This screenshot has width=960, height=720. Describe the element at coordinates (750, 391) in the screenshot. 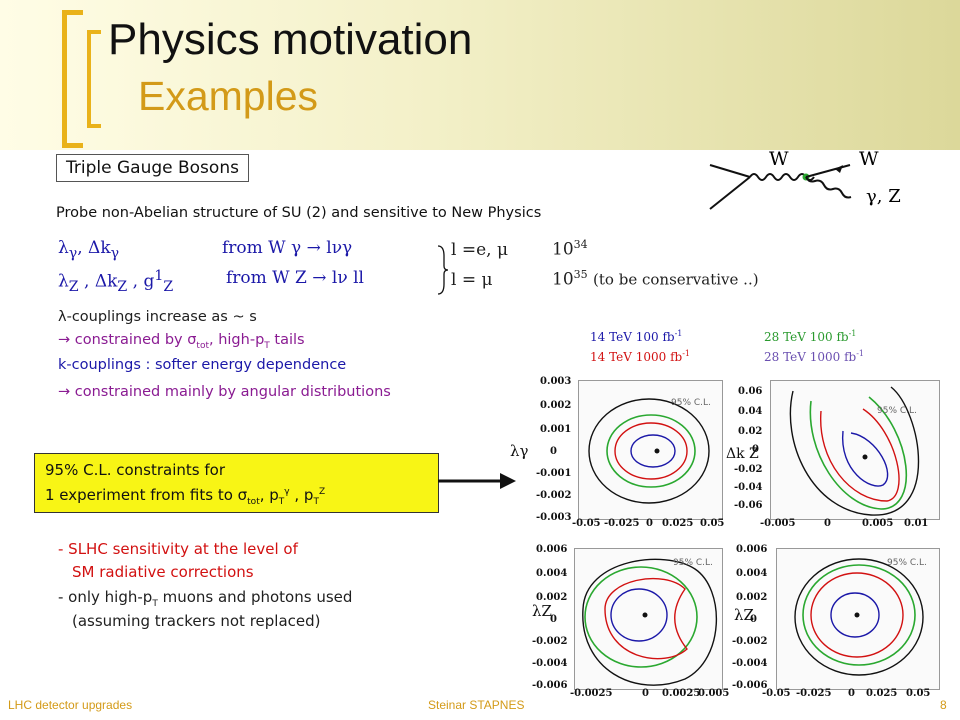

I see `p2-ytick: 0.06` at that location.